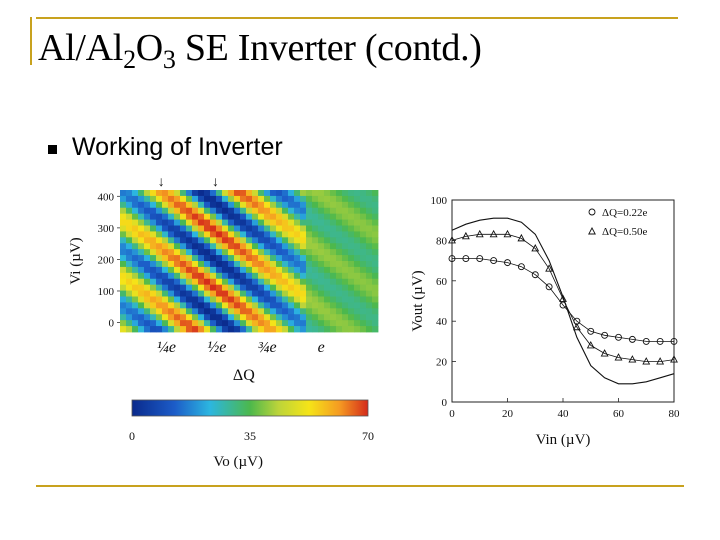 Image resolution: width=720 pixels, height=540 pixels. I want to click on y-tick-label: 60, so click(442, 282).